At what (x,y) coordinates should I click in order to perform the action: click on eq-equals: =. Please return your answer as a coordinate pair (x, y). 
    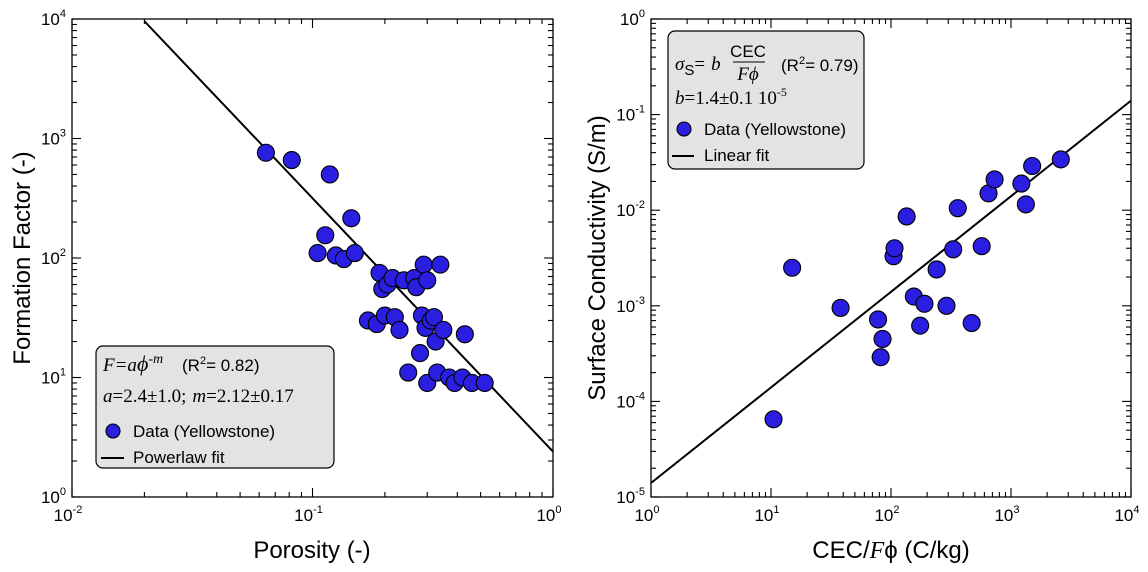
    Looking at the image, I should click on (699, 64).